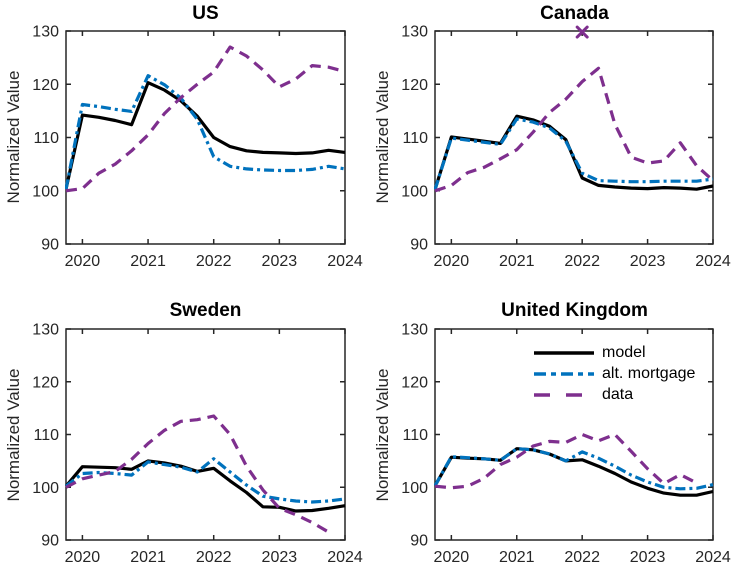 This screenshot has height=574, width=738. Describe the element at coordinates (564, 394) in the screenshot. I see `legend-line-sample-data` at that location.